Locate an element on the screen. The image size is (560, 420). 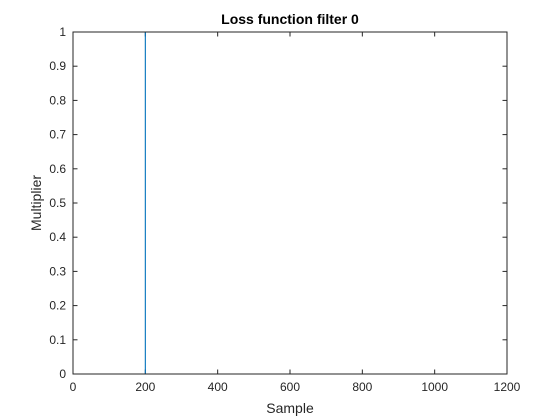
x-tick-label: 800 is located at coordinates (362, 387).